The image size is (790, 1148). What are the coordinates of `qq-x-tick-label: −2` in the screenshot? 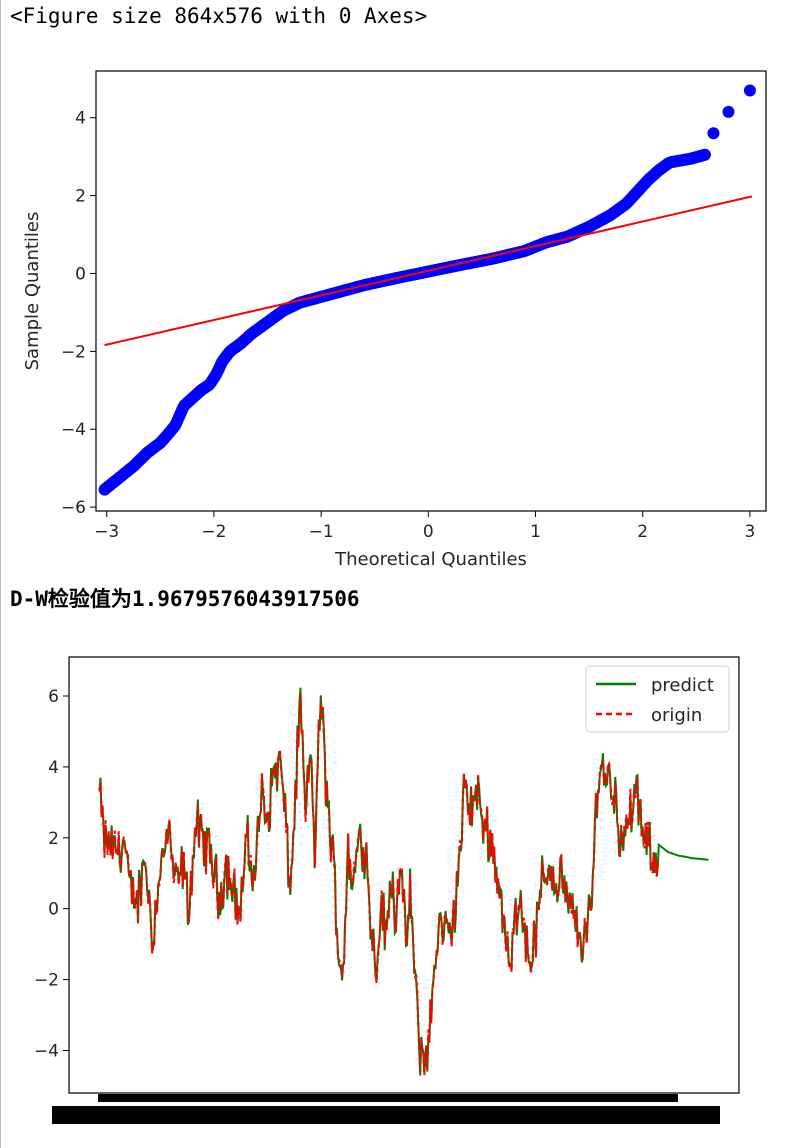 It's located at (213, 532).